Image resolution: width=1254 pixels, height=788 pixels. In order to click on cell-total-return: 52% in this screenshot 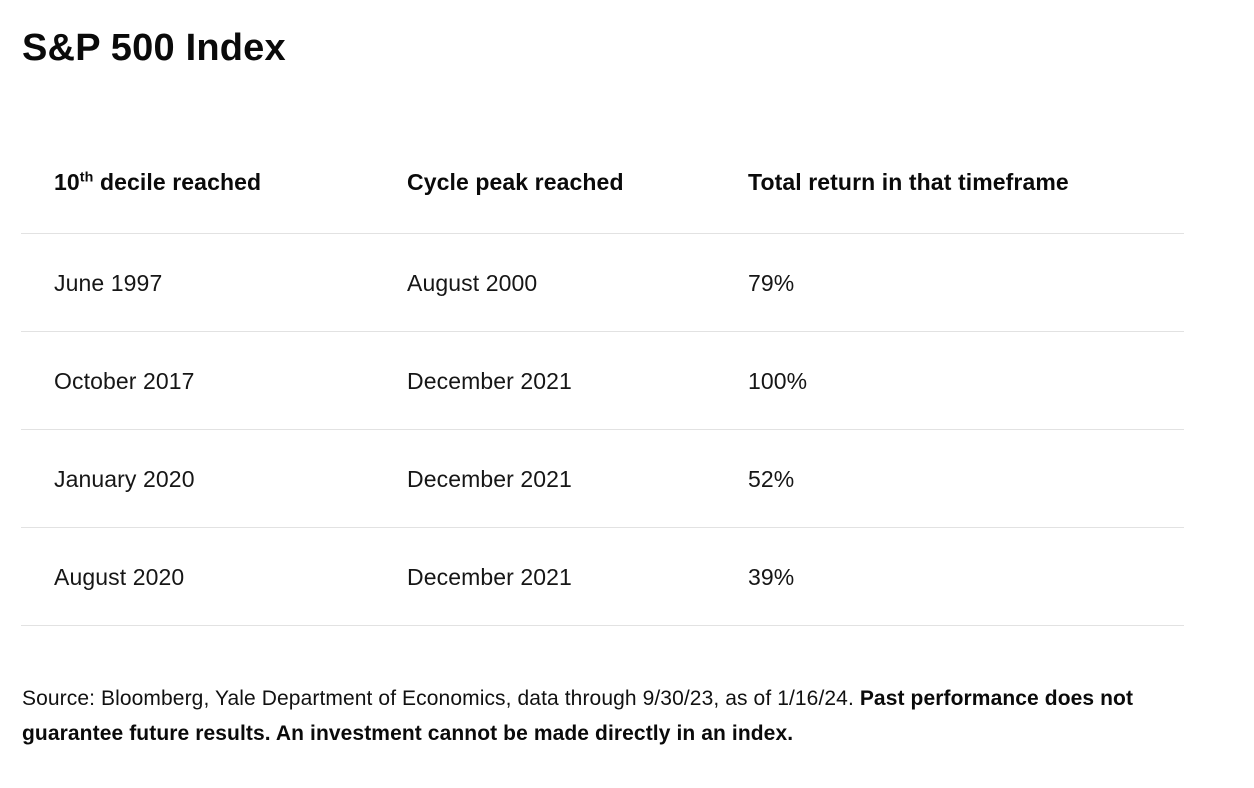, I will do `click(771, 478)`.